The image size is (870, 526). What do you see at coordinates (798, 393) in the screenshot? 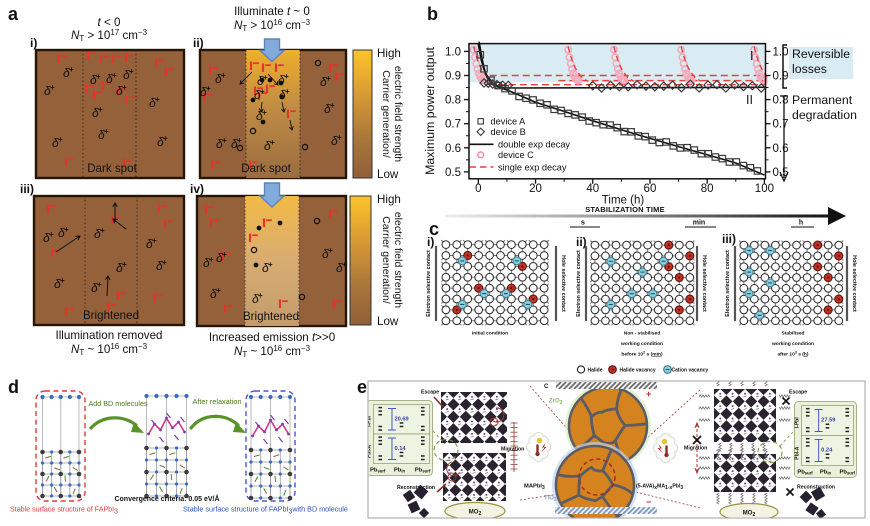
I see `svg-text: Escape` at bounding box center [798, 393].